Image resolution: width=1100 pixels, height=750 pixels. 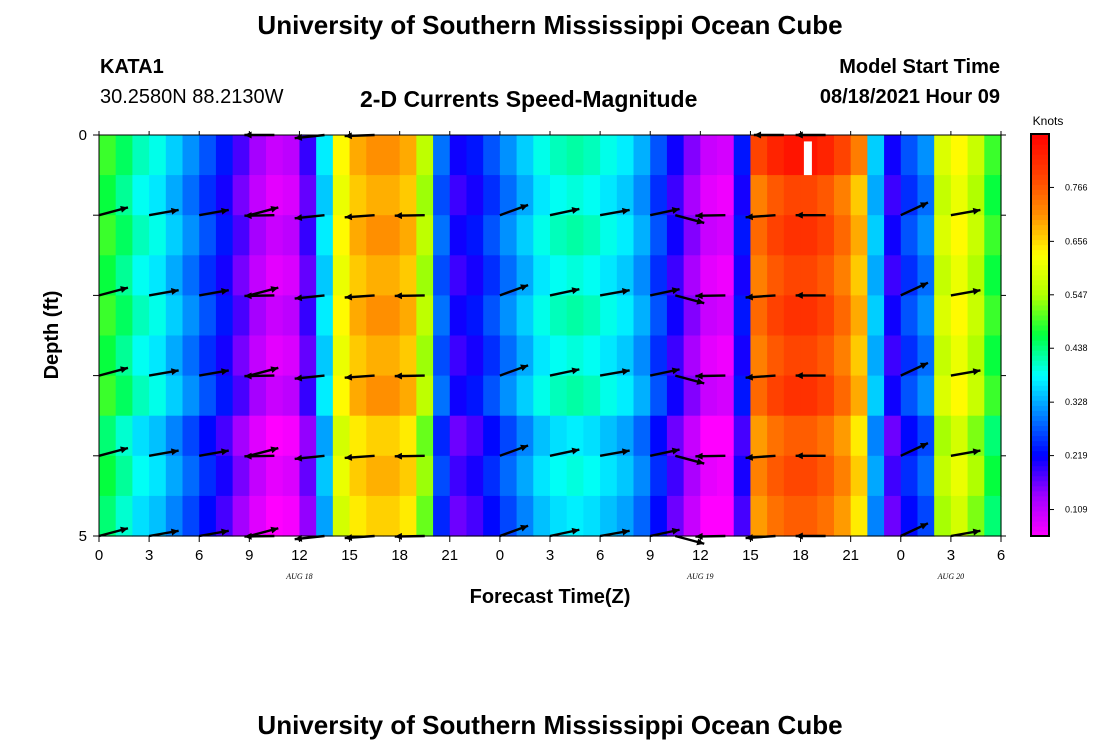 What do you see at coordinates (1076, 241) in the screenshot?
I see `colorbar-tick-label: 0.656` at bounding box center [1076, 241].